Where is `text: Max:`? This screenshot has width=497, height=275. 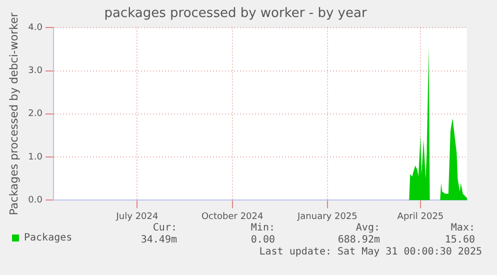 text: Max: is located at coordinates (462, 228).